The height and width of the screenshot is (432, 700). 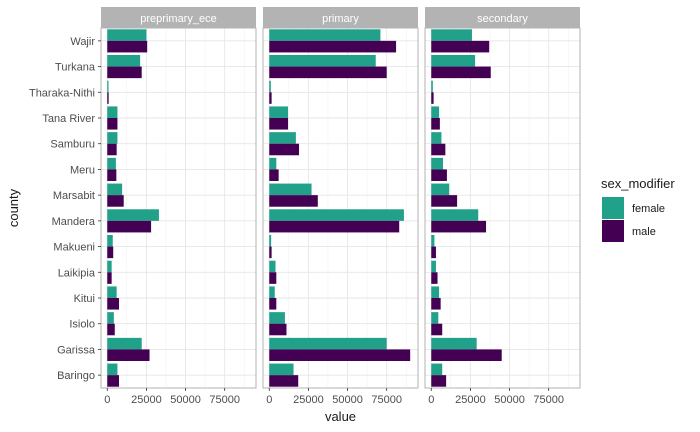 What do you see at coordinates (613, 208) in the screenshot?
I see `legend-swatch-female` at bounding box center [613, 208].